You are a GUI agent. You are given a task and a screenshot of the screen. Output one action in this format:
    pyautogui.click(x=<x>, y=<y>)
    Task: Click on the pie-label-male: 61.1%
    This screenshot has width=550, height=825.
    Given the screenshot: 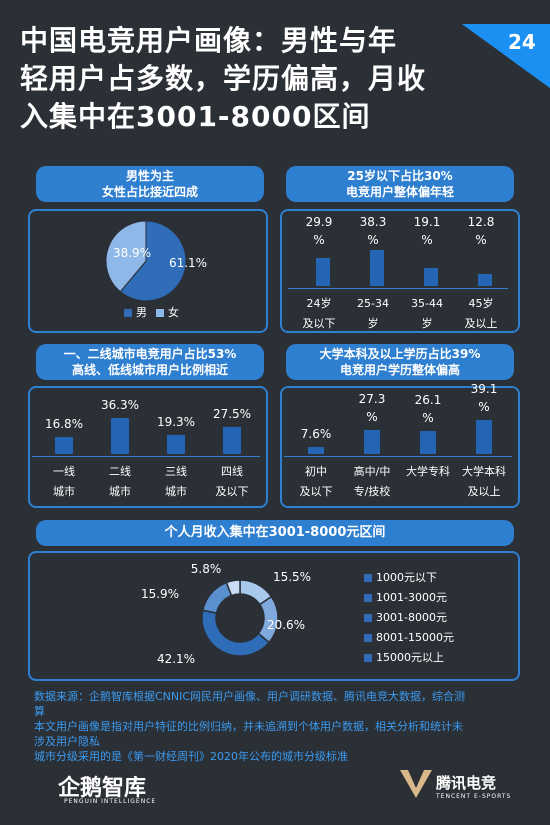 What is the action you would take?
    pyautogui.click(x=188, y=263)
    